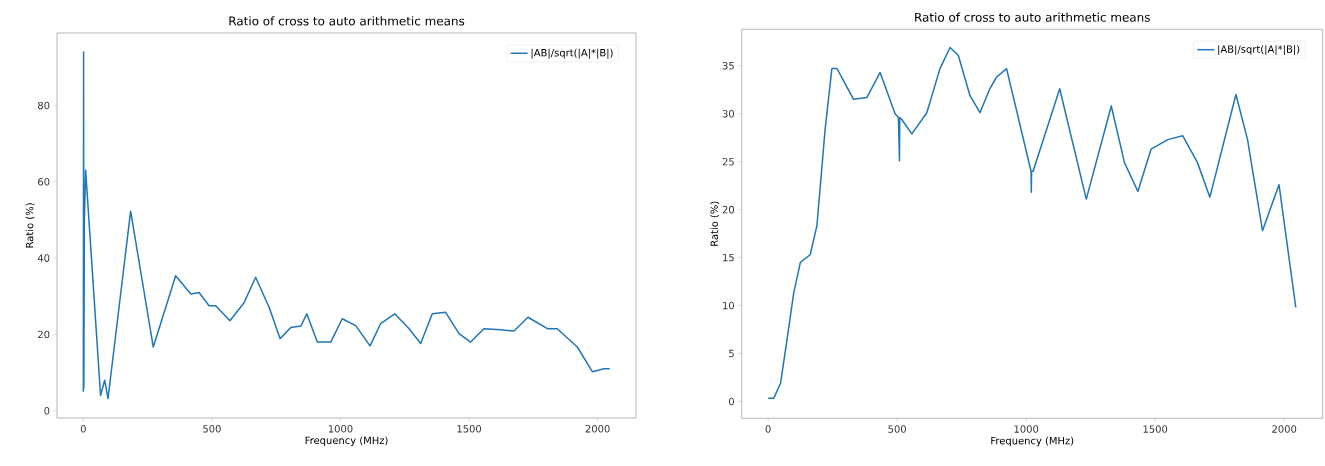  What do you see at coordinates (44, 182) in the screenshot?
I see `y-tick-label: 60` at bounding box center [44, 182].